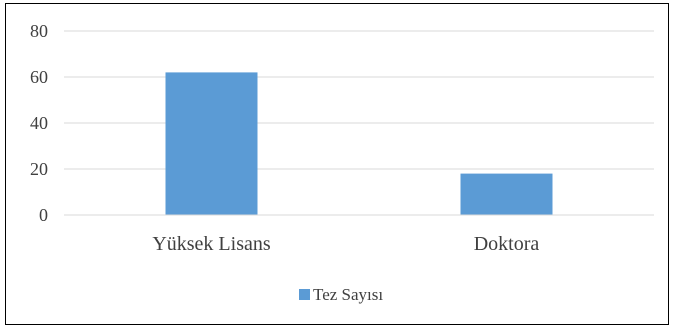 Image resolution: width=674 pixels, height=331 pixels. What do you see at coordinates (43, 215) in the screenshot?
I see `y-tick-label-0: 0` at bounding box center [43, 215].